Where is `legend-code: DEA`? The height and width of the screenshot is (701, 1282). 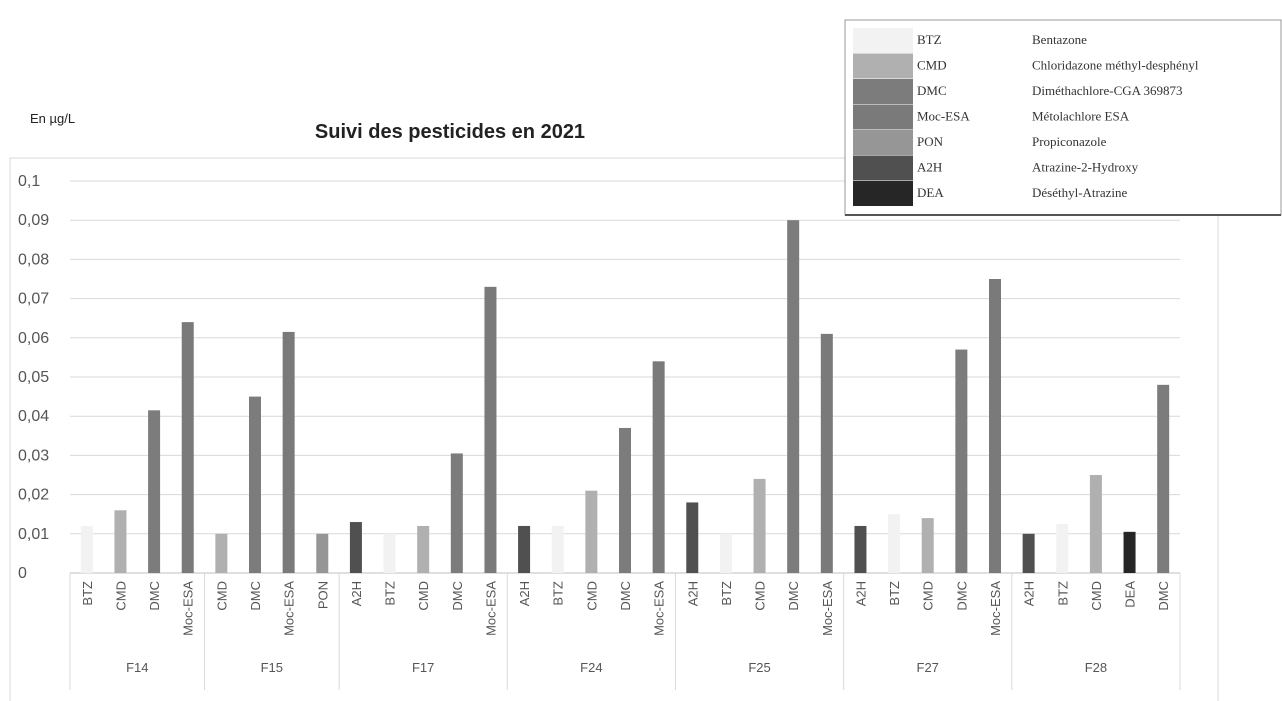
legend-code: DEA is located at coordinates (930, 192).